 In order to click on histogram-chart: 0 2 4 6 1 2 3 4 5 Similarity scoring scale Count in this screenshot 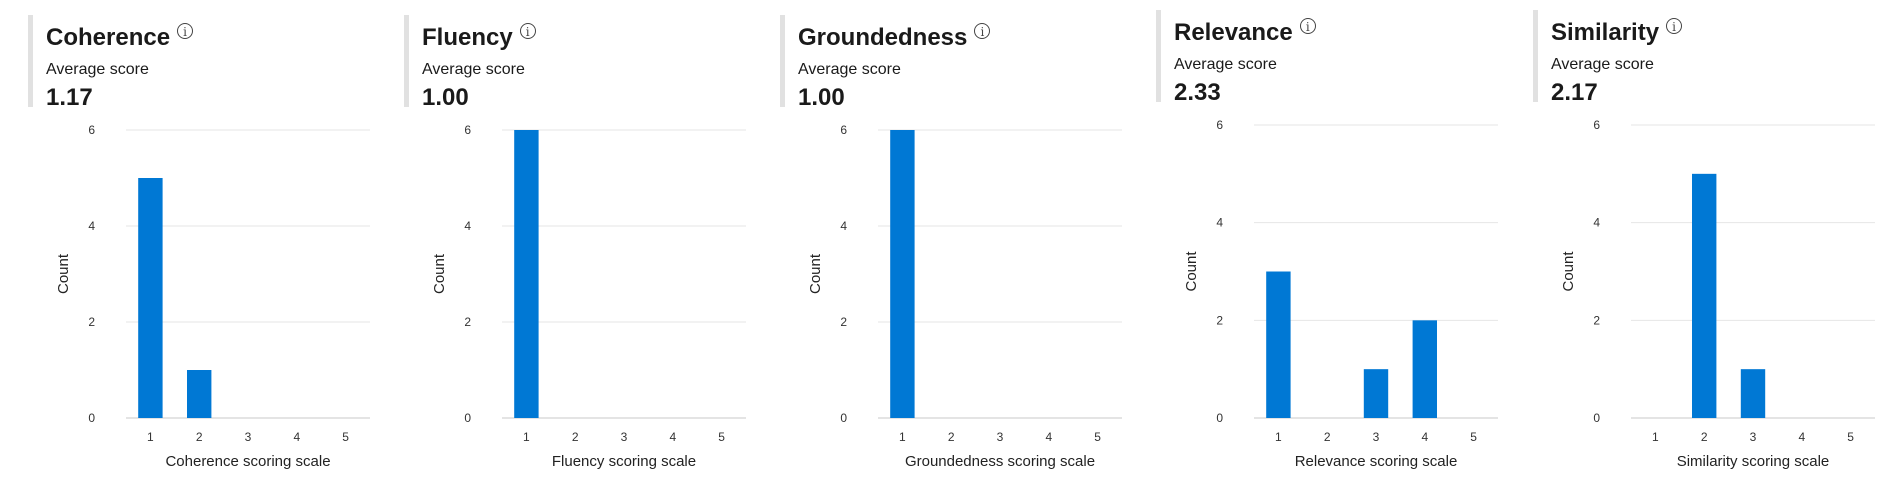, I will do `click(1717, 294)`.